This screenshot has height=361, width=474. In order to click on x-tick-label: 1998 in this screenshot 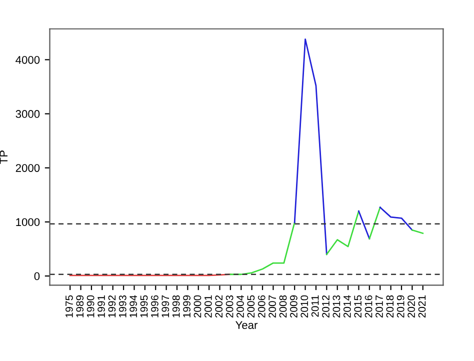, I will do `click(176, 306)`.